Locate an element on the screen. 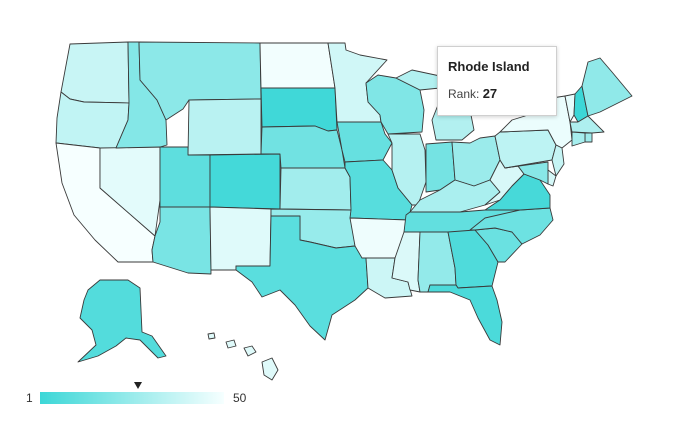 The height and width of the screenshot is (433, 696). tooltip-state-name: Rhode Island is located at coordinates (489, 66).